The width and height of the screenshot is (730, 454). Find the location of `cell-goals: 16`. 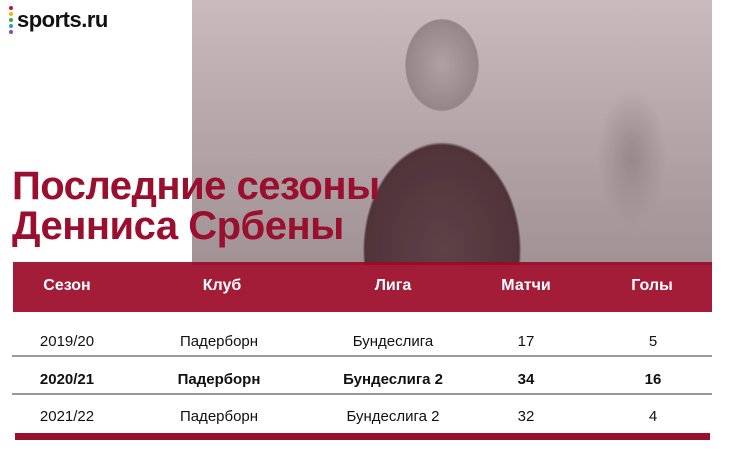

cell-goals: 16 is located at coordinates (653, 379).